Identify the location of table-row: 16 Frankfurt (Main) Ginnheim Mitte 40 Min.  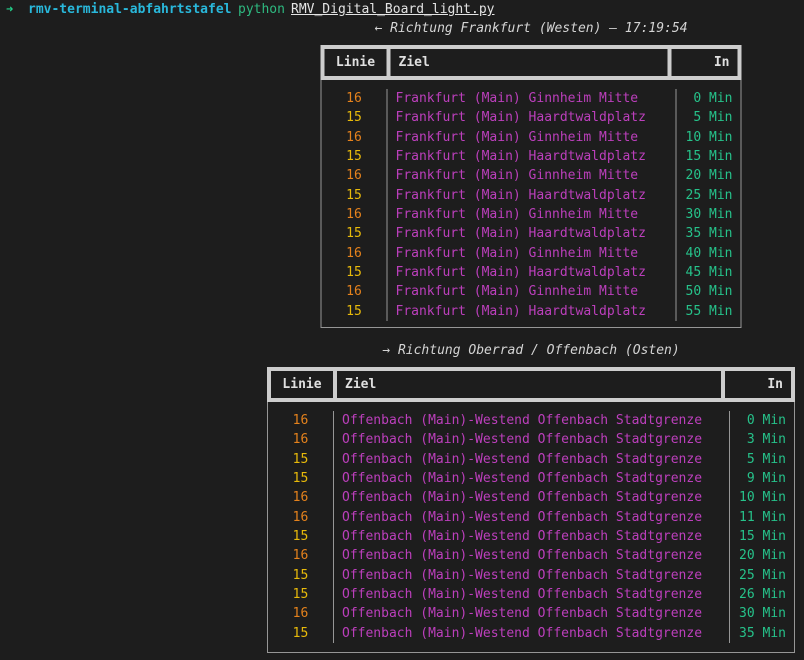
(531, 253).